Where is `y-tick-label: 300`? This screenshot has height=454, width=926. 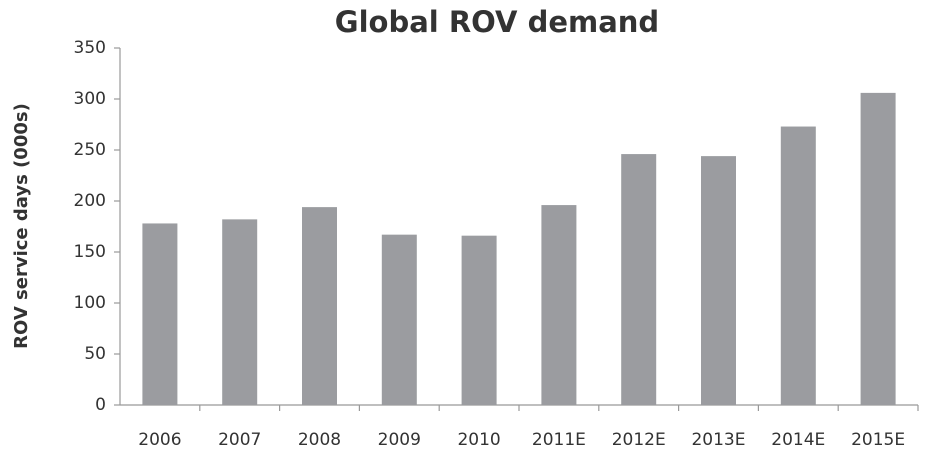
y-tick-label: 300 is located at coordinates (90, 99).